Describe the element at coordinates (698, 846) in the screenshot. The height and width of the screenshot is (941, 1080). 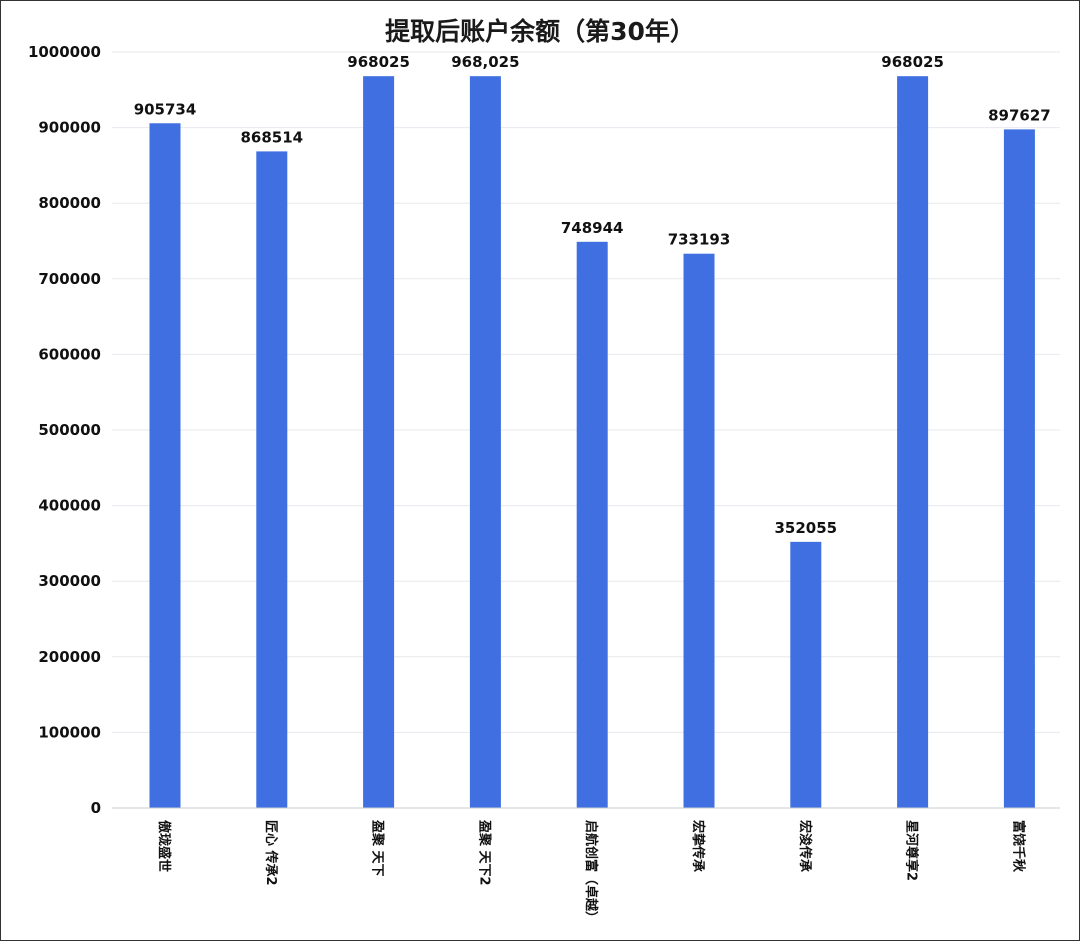
I see `x-tick-label: 宏挚传承` at that location.